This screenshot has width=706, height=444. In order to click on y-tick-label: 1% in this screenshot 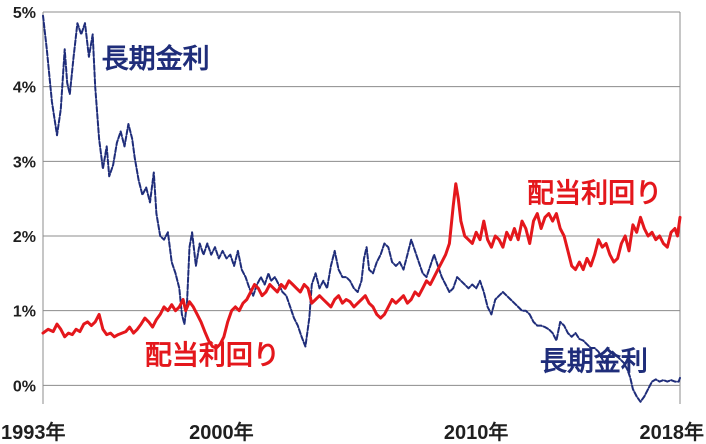, I will do `click(24, 312)`.